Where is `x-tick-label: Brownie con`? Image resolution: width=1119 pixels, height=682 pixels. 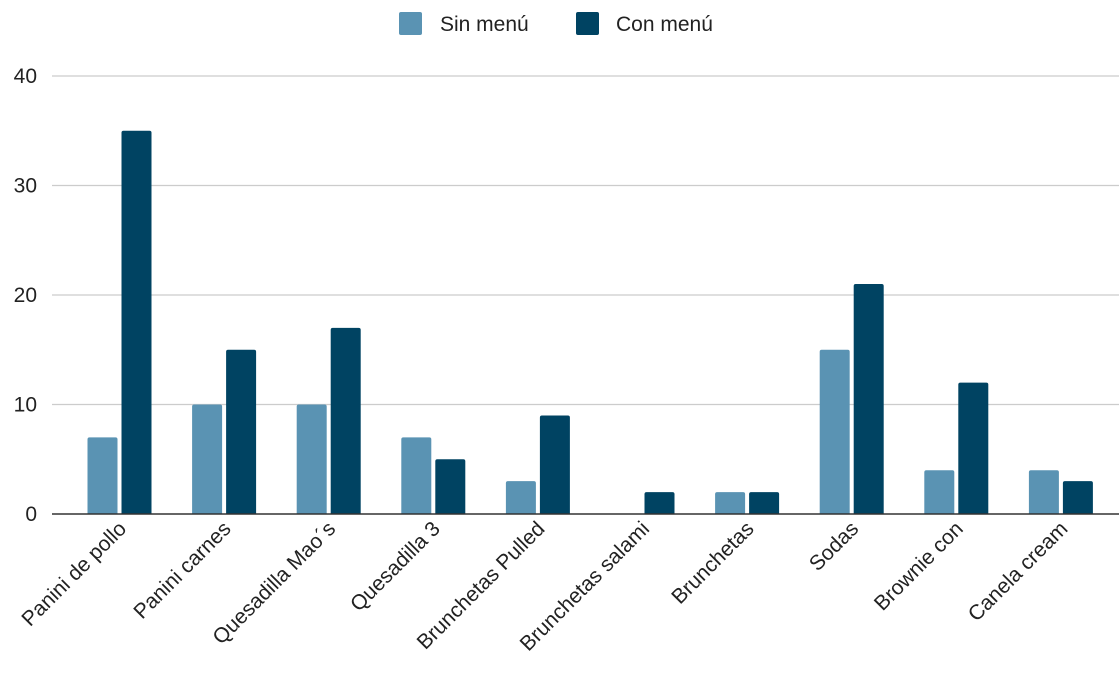
x-tick-label: Brownie con is located at coordinates (919, 566).